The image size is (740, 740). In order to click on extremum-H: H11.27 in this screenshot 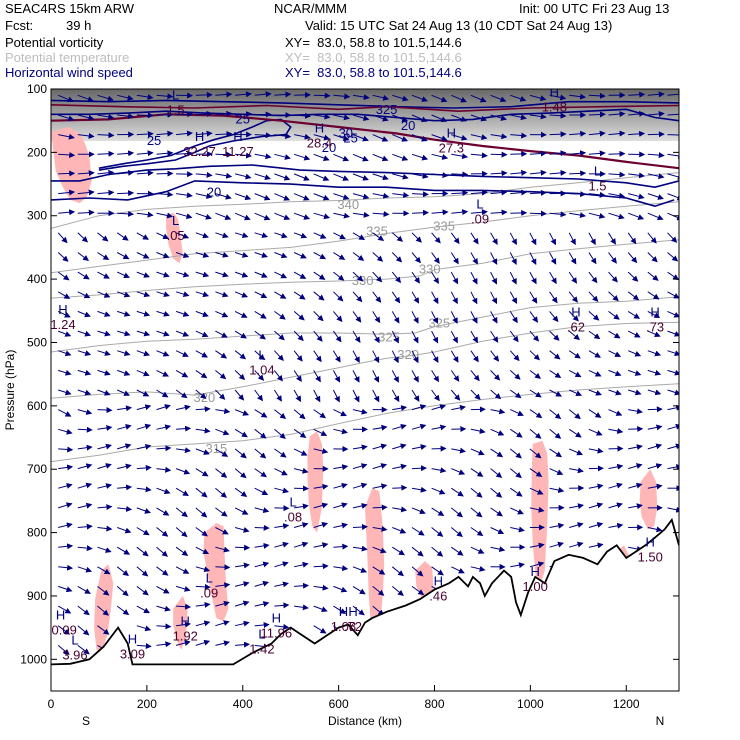, I will do `click(238, 144)`.